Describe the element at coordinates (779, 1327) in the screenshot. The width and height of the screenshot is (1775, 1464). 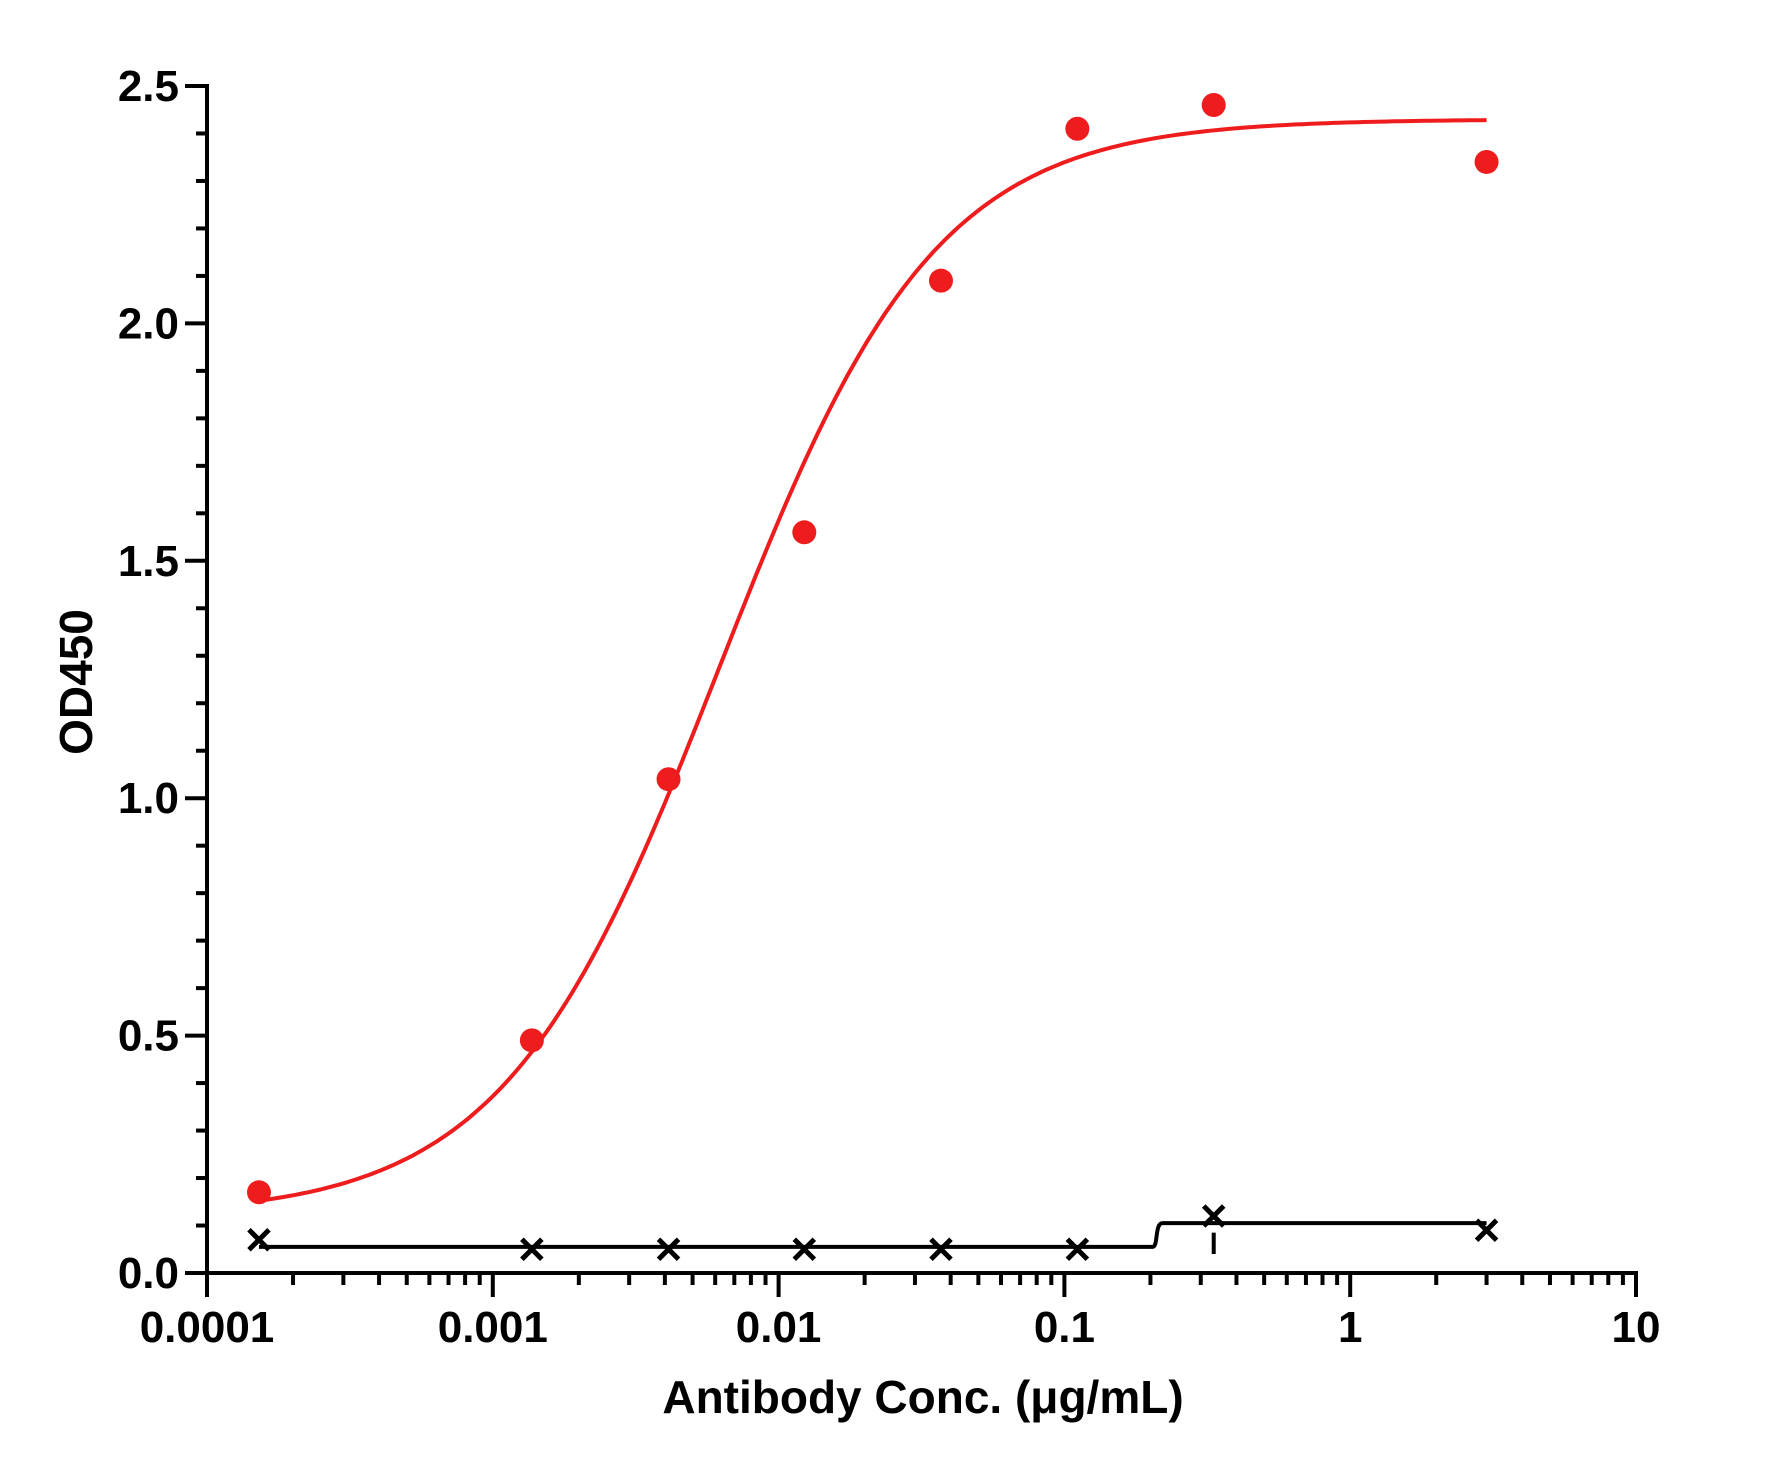
I see `x-tick-label: 0.01` at that location.